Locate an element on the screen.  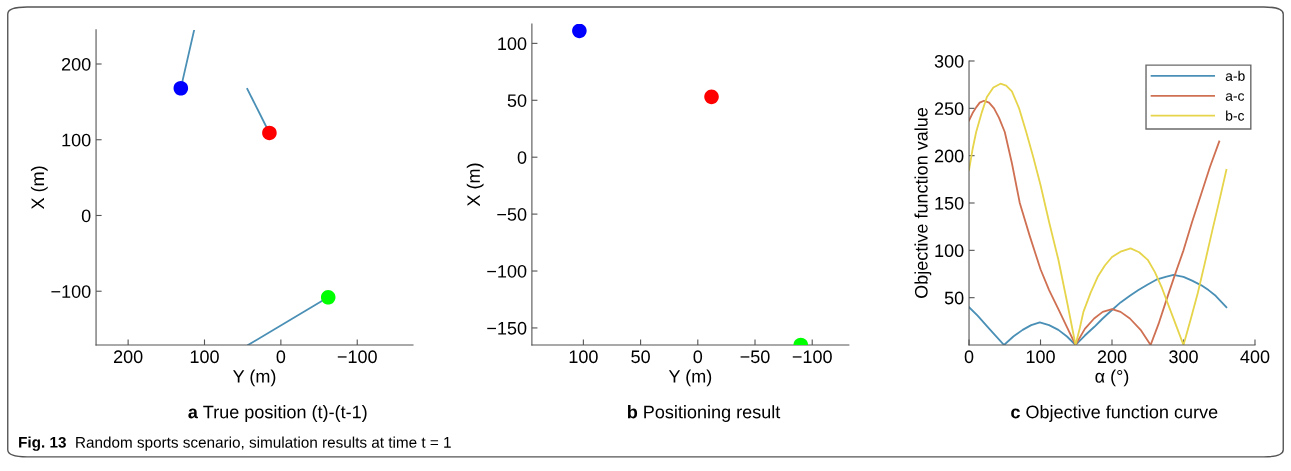
line-series is located at coordinates (1098, 310).